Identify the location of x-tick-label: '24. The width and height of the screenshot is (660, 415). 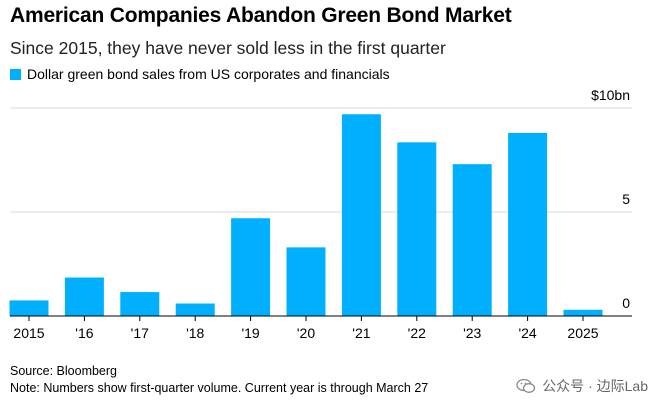
(527, 333).